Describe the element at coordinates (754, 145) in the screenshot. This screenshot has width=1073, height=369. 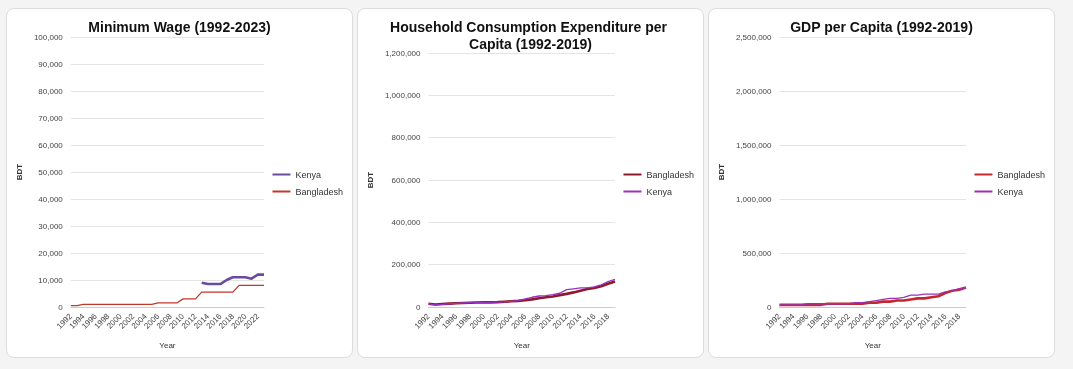
I see `y-tick-label: 1,500,000` at that location.